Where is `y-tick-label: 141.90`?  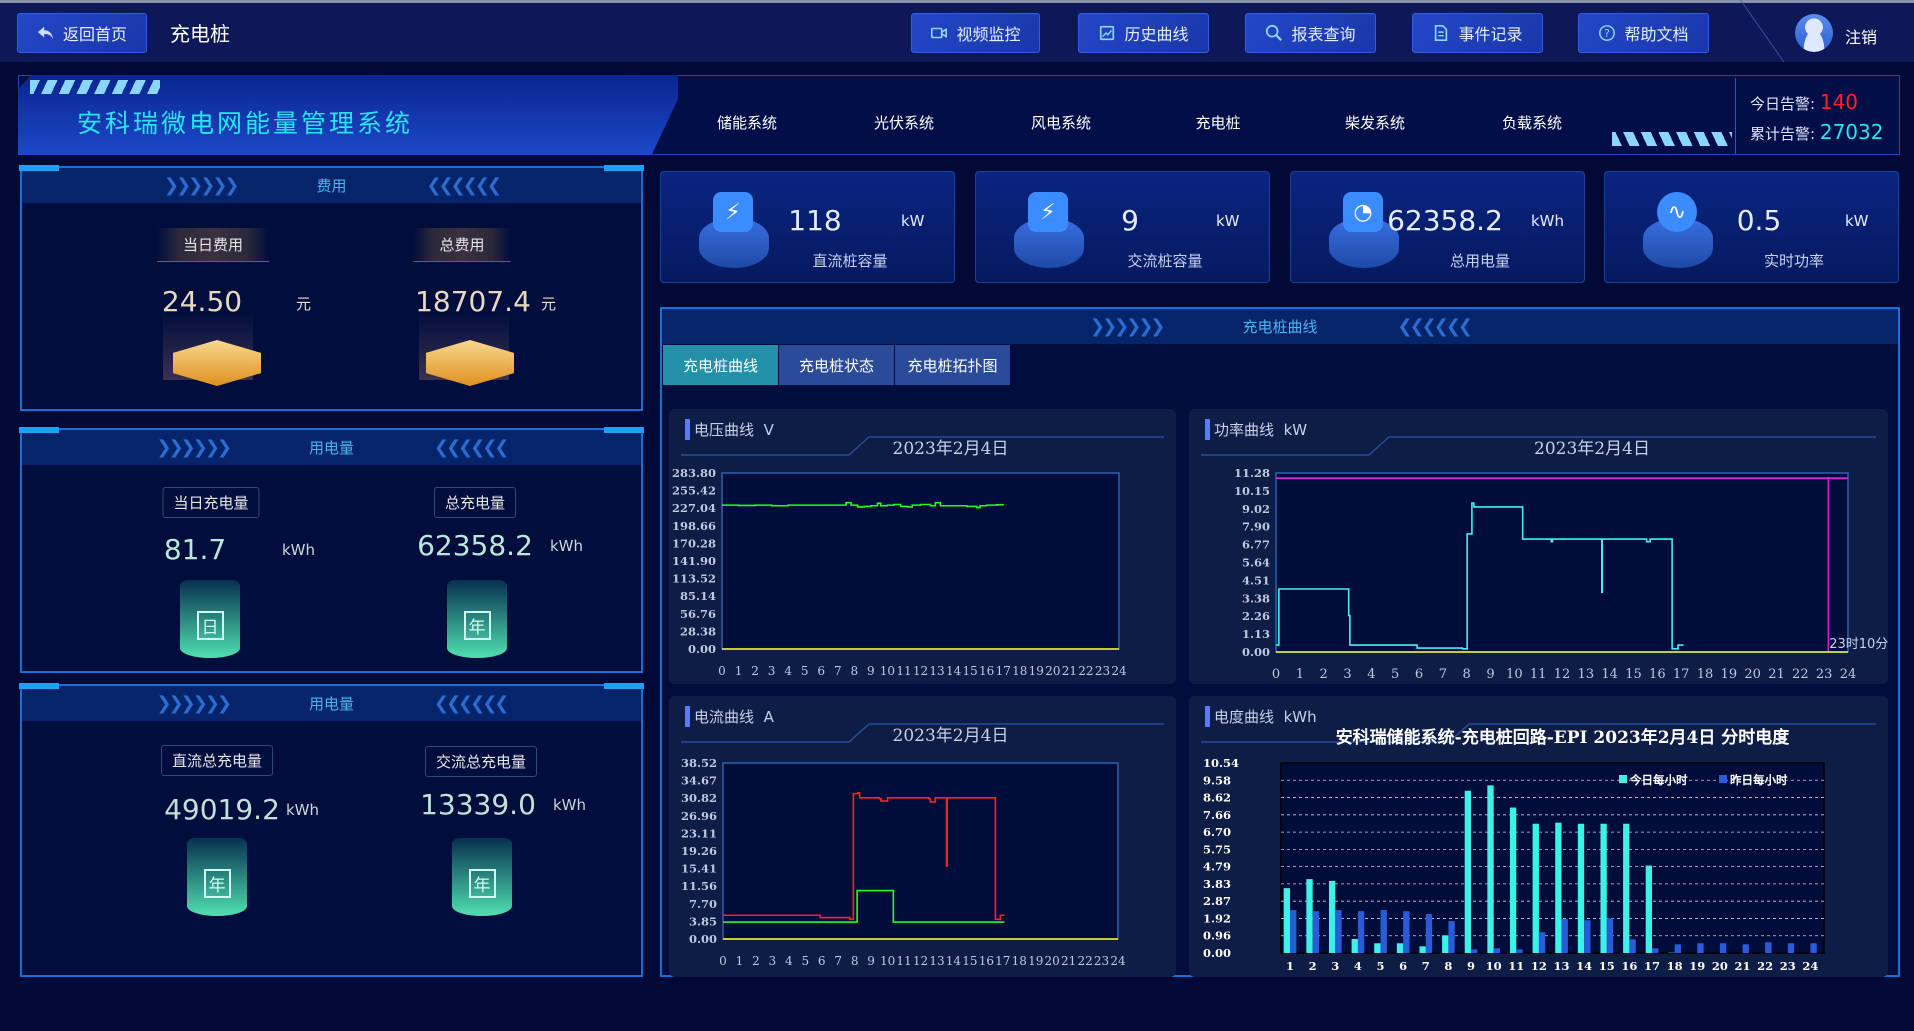
y-tick-label: 141.90 is located at coordinates (694, 561).